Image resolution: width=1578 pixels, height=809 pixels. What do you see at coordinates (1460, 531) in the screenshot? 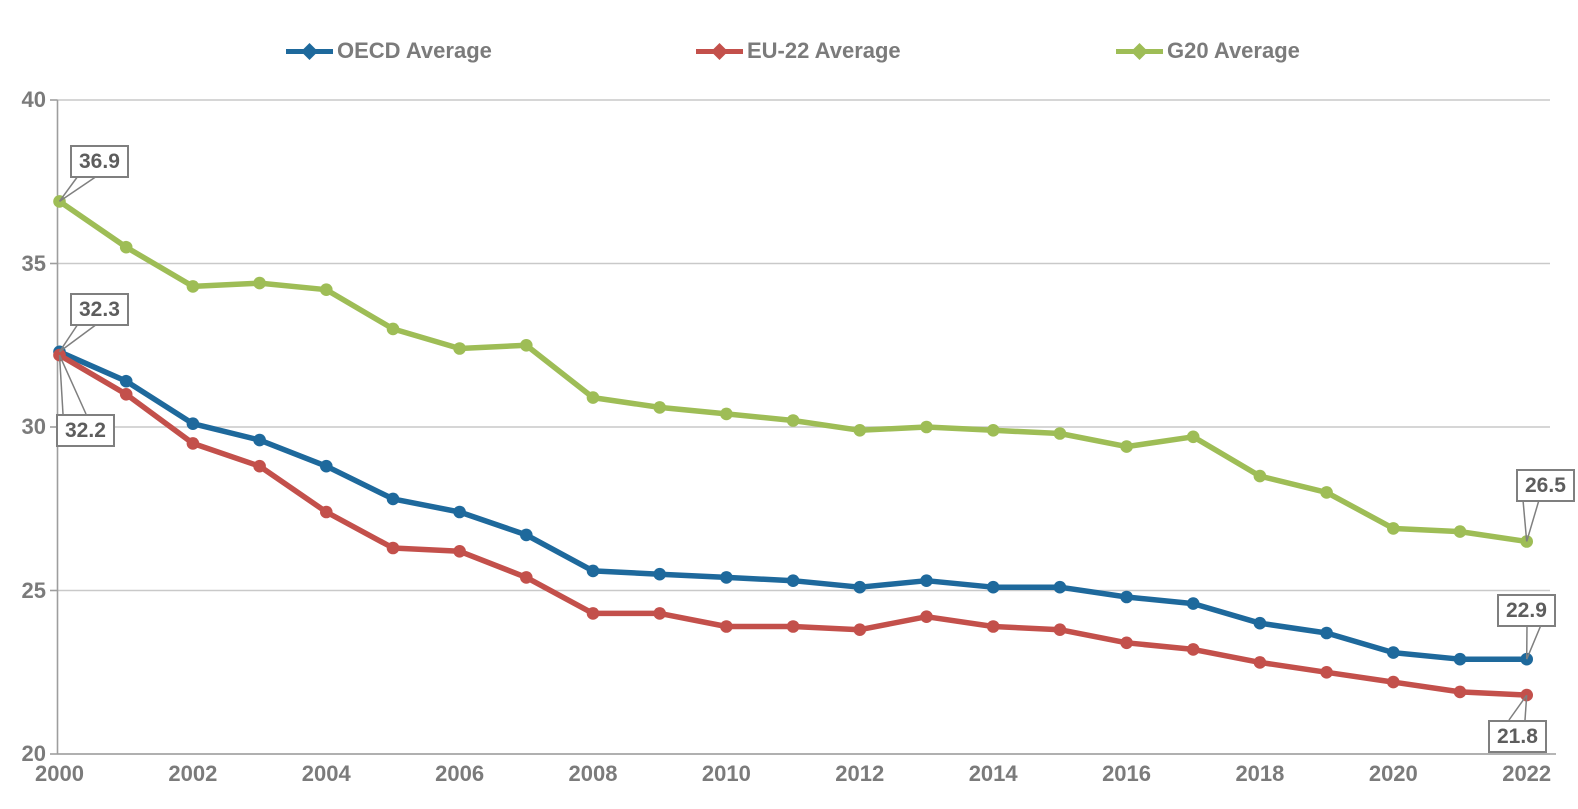
I see `data-point-g20-average-2021` at bounding box center [1460, 531].